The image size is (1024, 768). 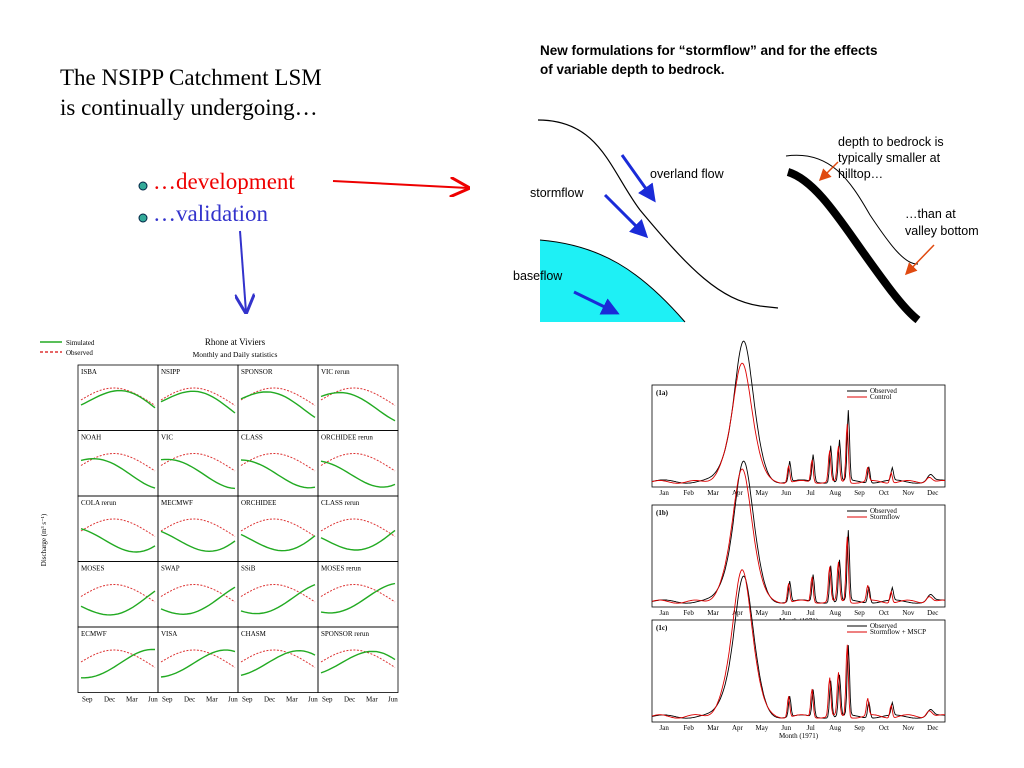 I want to click on panel-name: SSiB, so click(x=248, y=569).